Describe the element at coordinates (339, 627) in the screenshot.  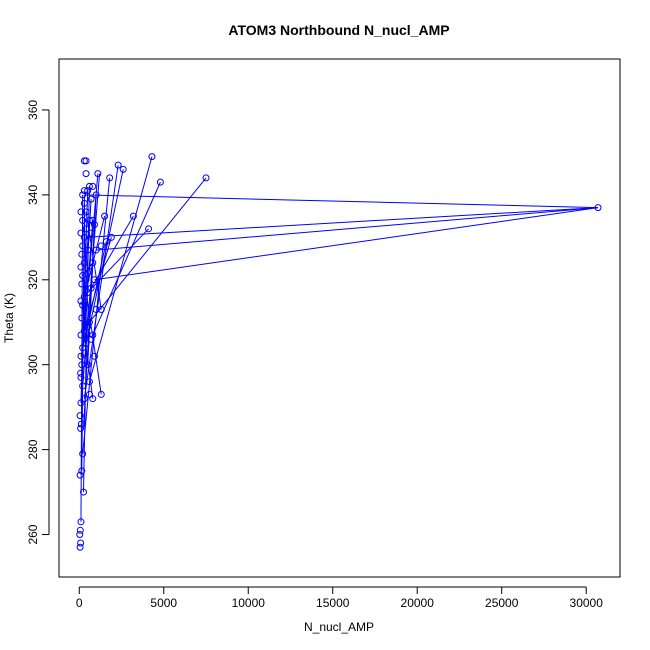
I see `x-axis-label: N_nucl_AMP` at that location.